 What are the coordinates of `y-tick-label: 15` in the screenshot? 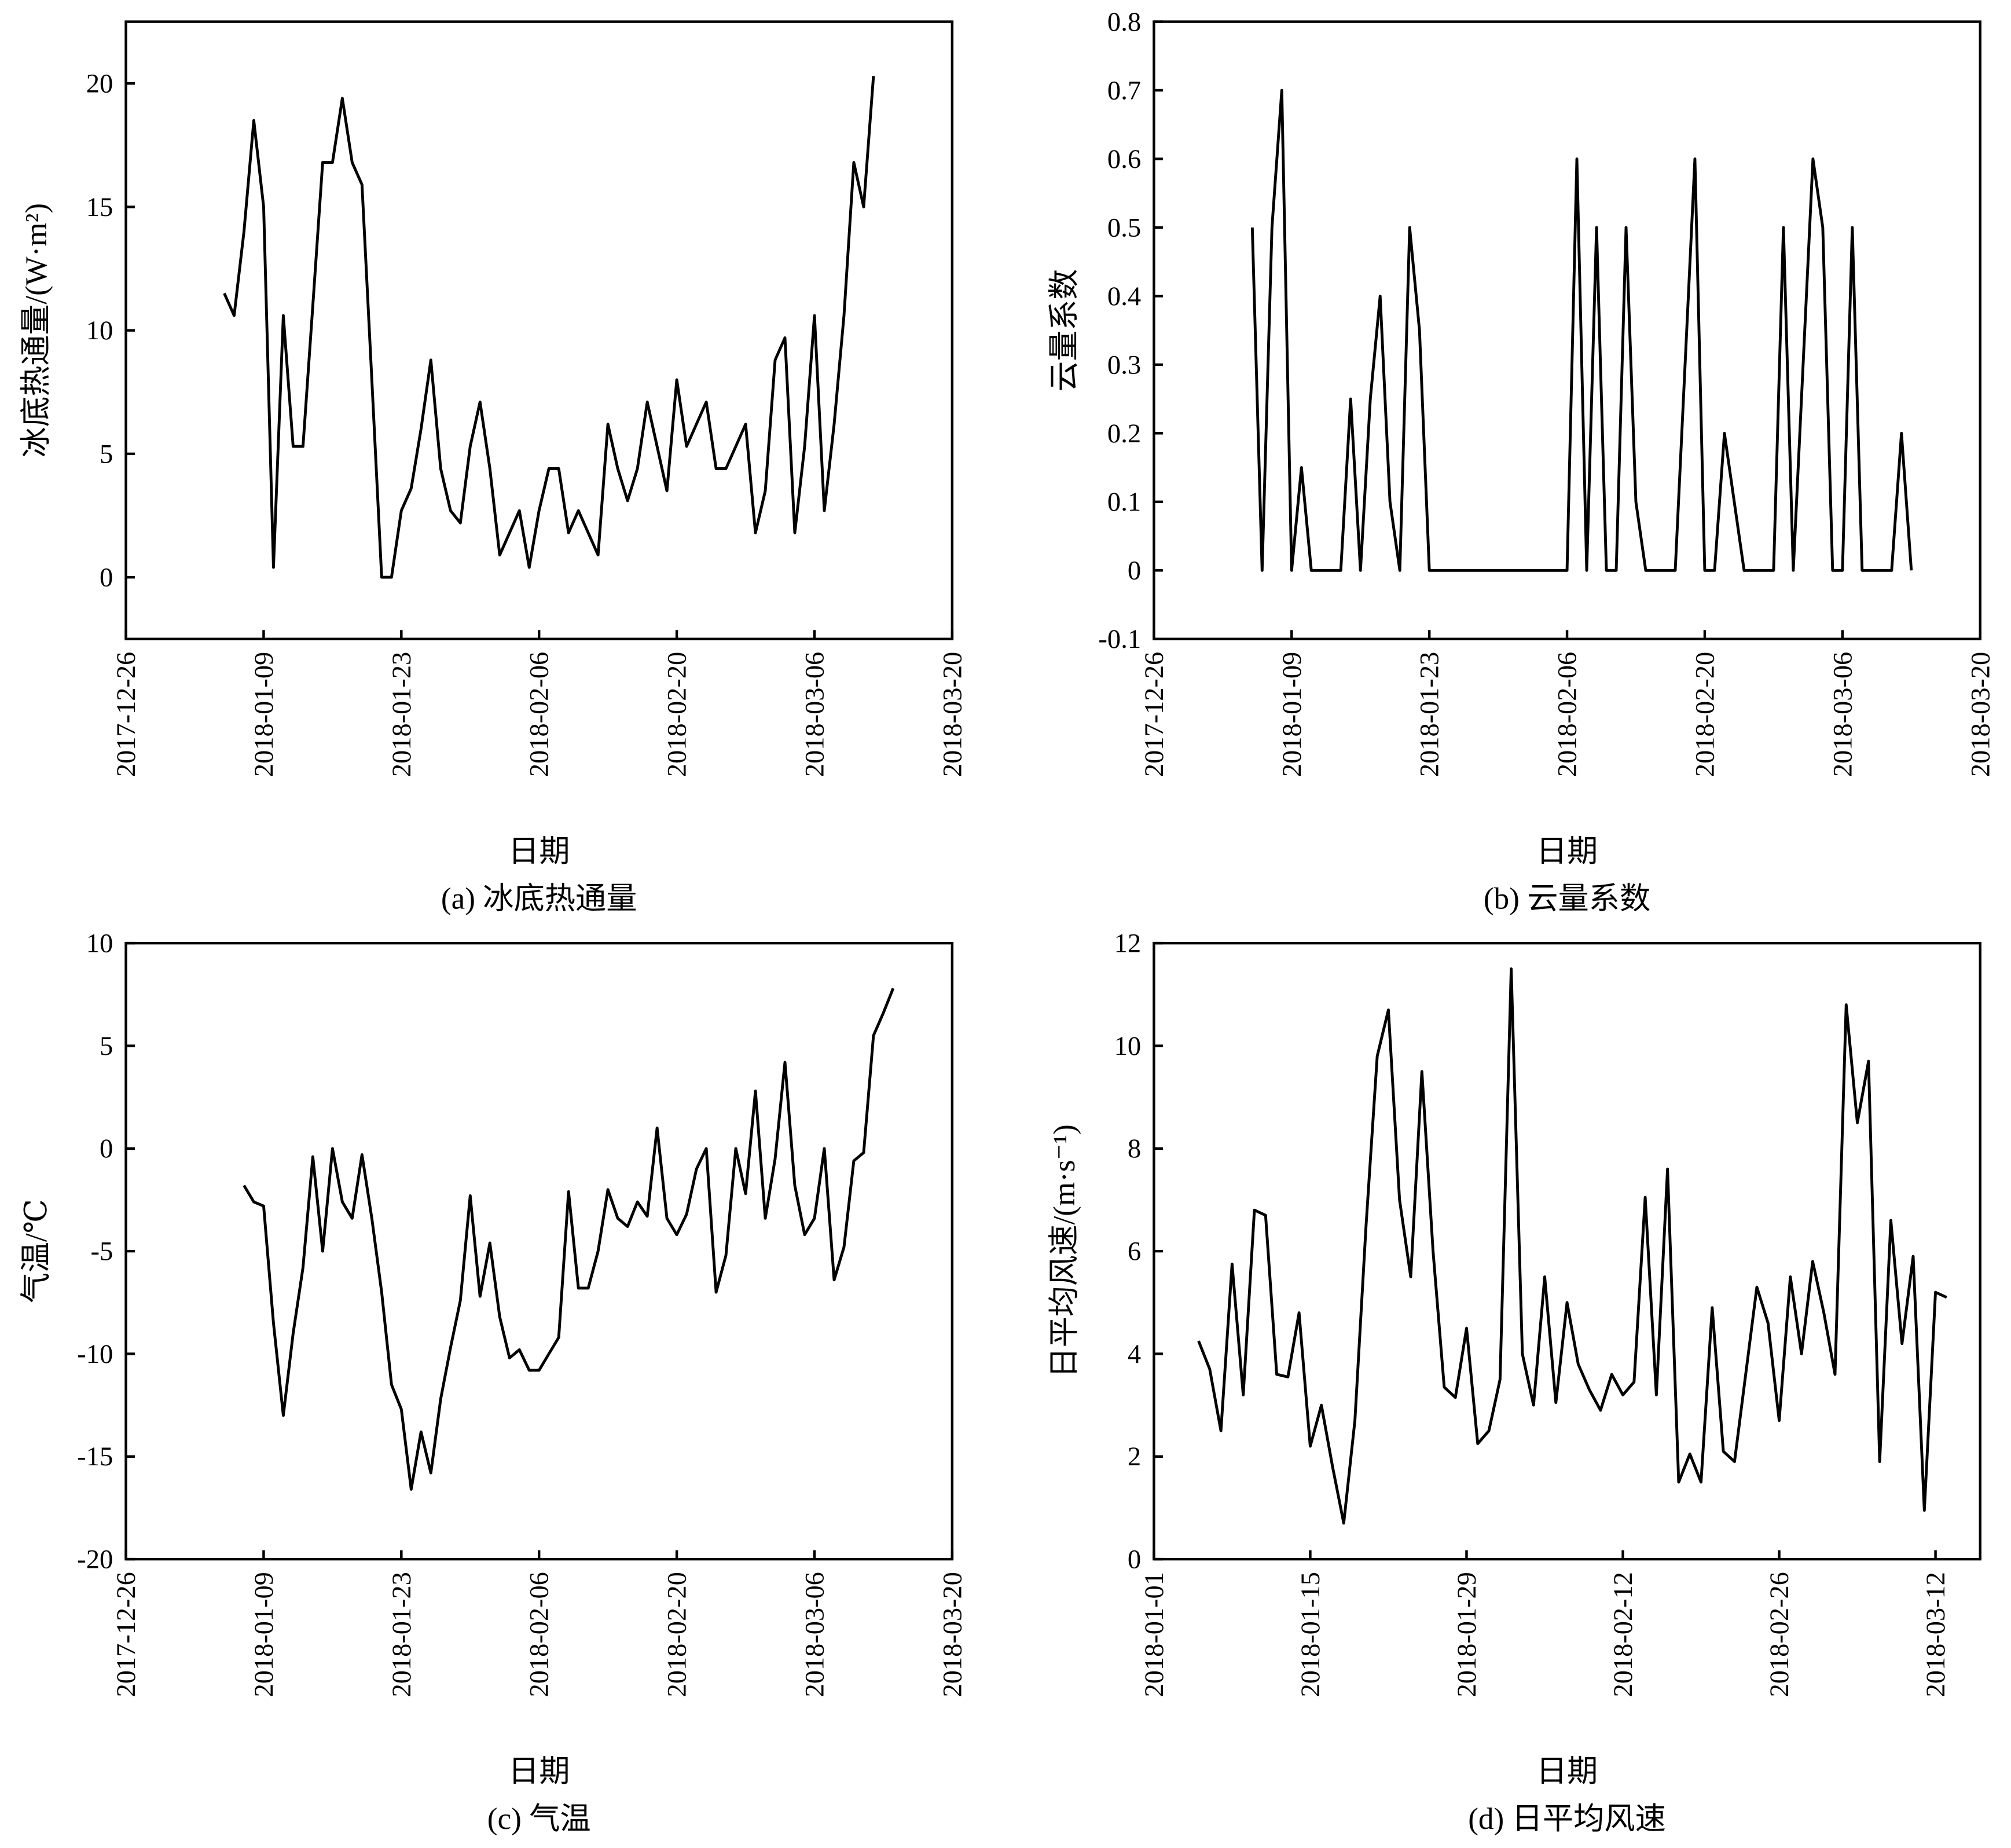 It's located at (99, 208).